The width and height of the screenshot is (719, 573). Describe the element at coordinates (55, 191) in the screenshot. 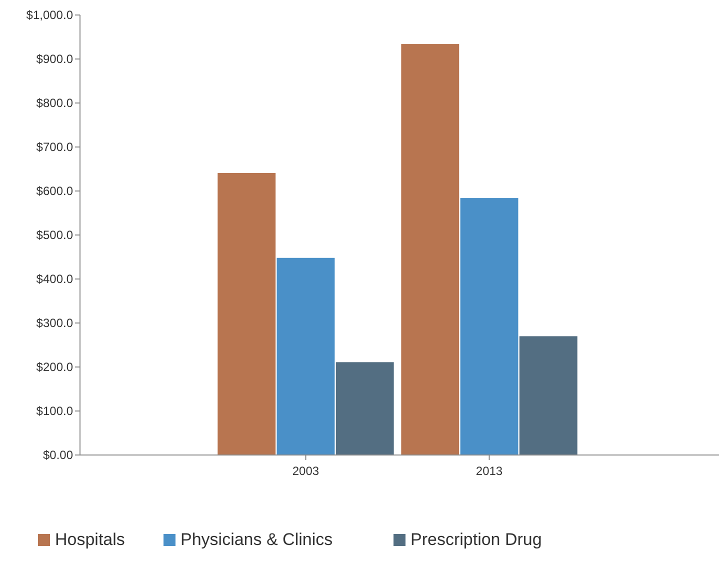

I see `y-tick-label: $600.0` at that location.